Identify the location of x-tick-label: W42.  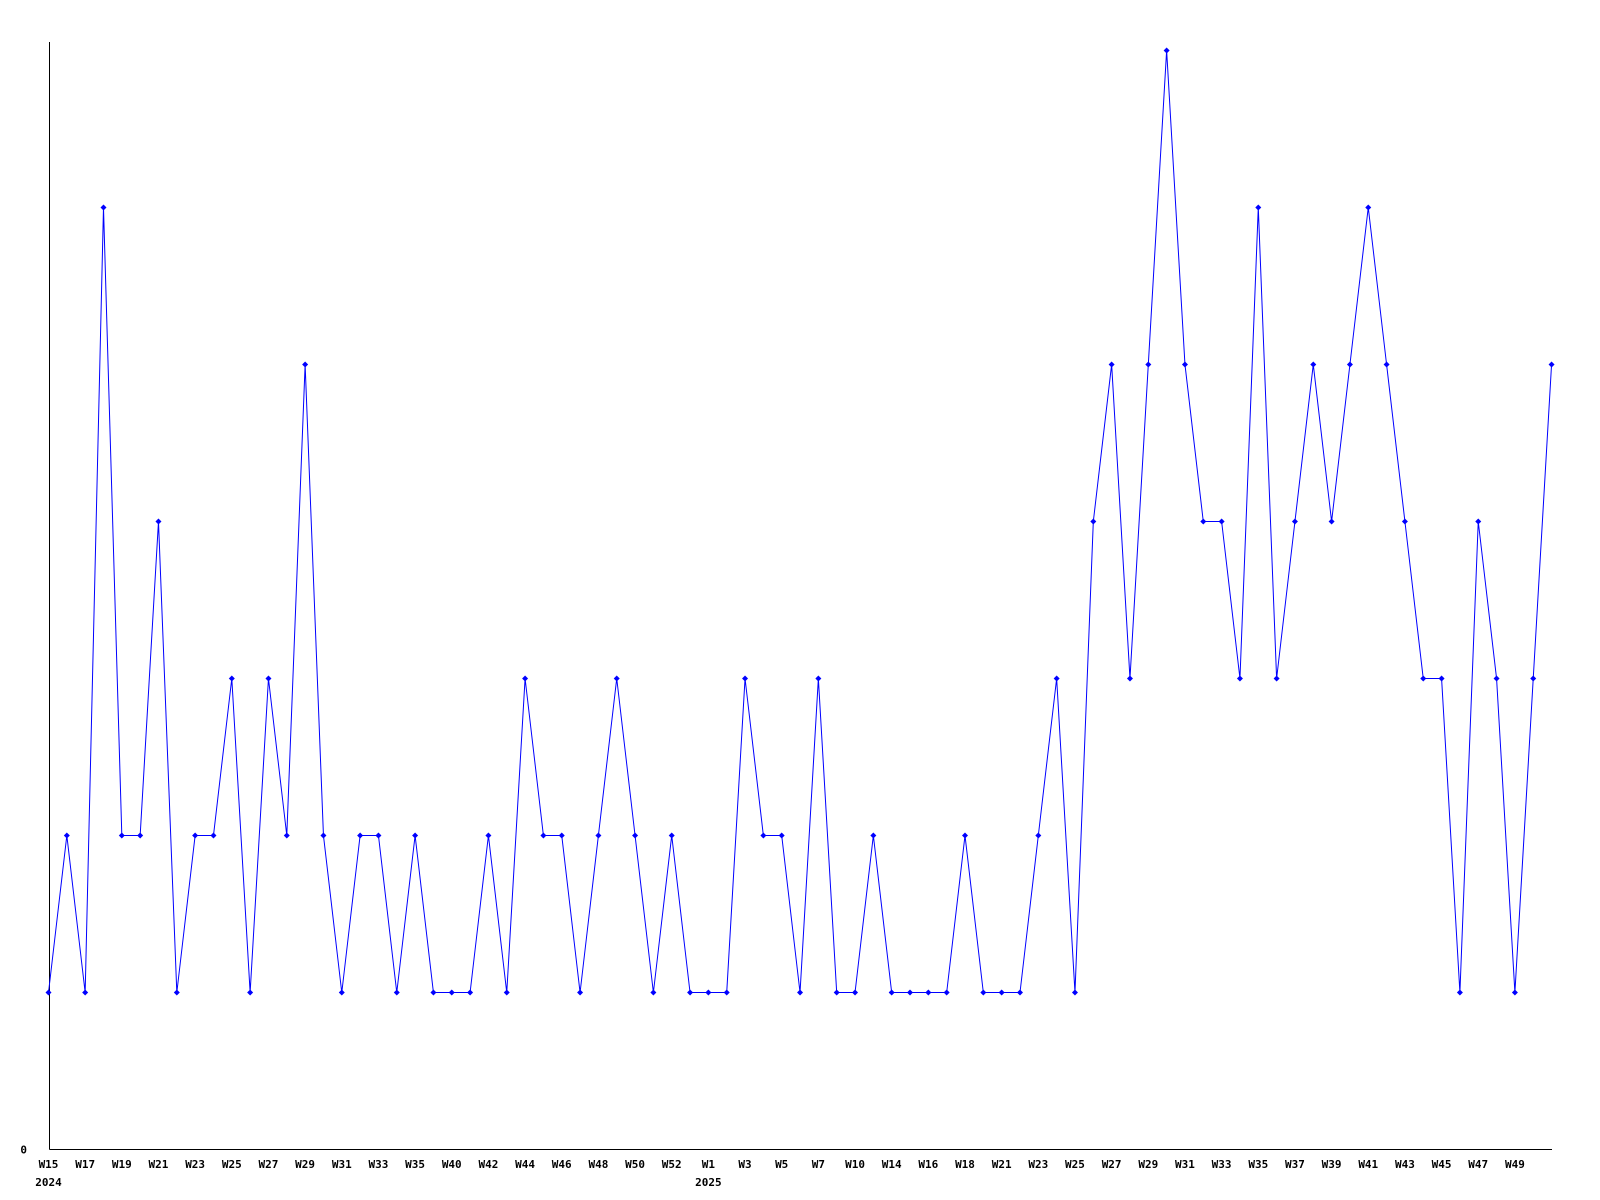
(488, 1164).